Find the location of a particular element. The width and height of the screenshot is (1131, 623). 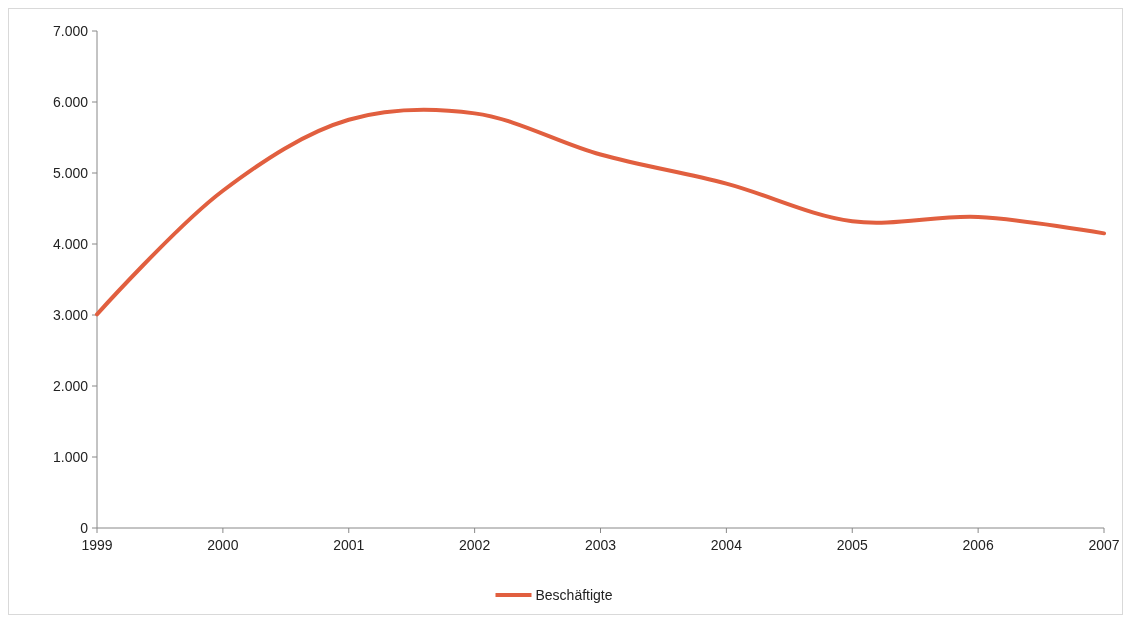

x-tick-label: 2006 is located at coordinates (978, 545).